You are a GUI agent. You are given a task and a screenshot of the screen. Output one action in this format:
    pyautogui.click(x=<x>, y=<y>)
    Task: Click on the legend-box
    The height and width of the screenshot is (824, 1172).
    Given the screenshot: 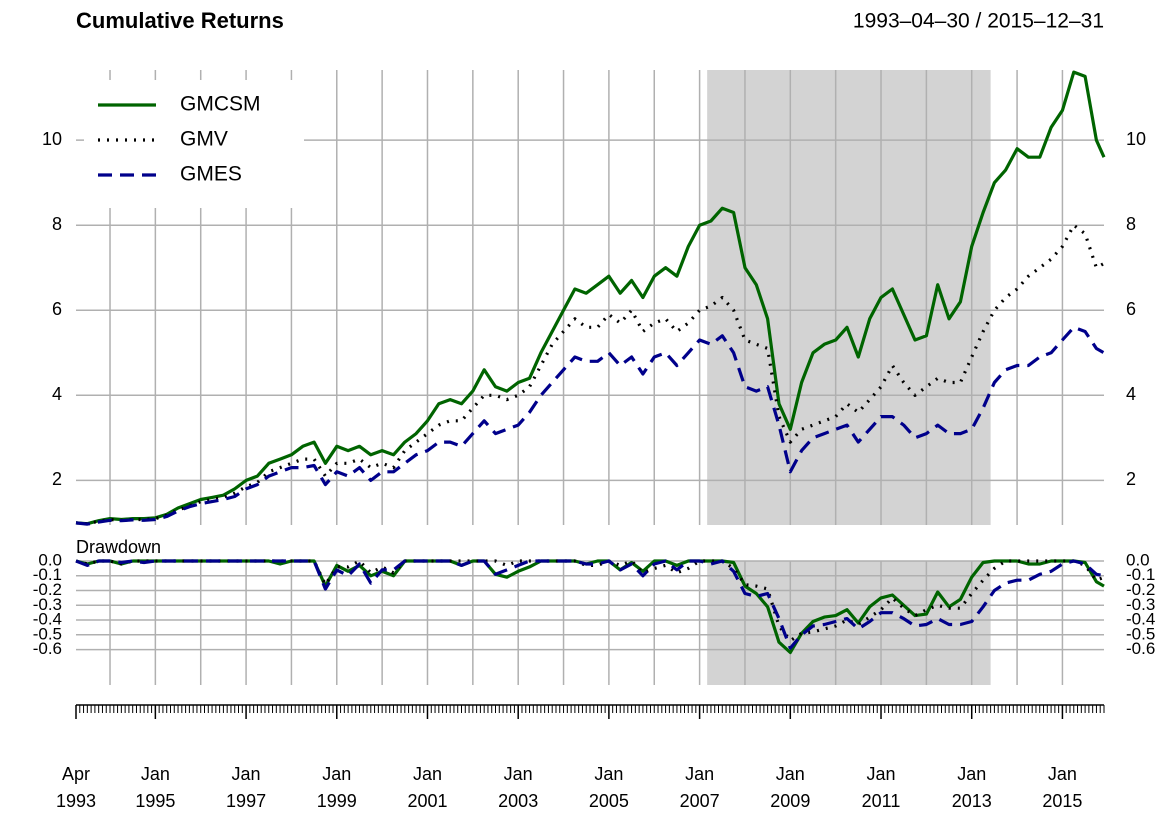 What is the action you would take?
    pyautogui.click(x=194, y=144)
    